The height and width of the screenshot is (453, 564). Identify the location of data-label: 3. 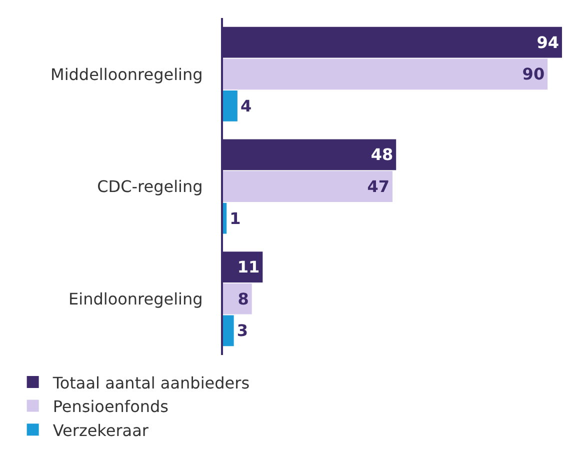
(242, 330).